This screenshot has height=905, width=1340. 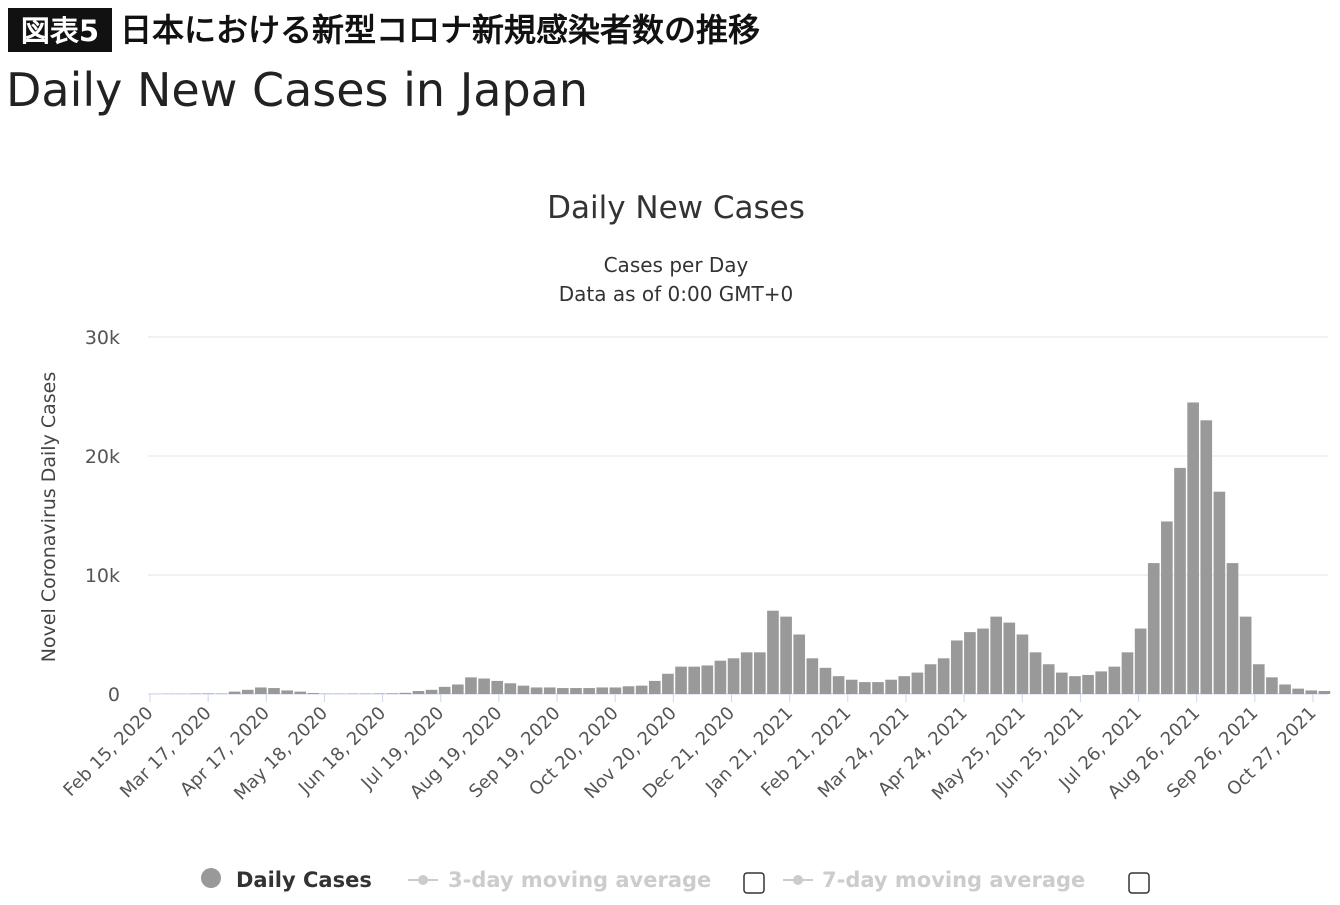 What do you see at coordinates (304, 880) in the screenshot?
I see `legend-label: Daily Cases` at bounding box center [304, 880].